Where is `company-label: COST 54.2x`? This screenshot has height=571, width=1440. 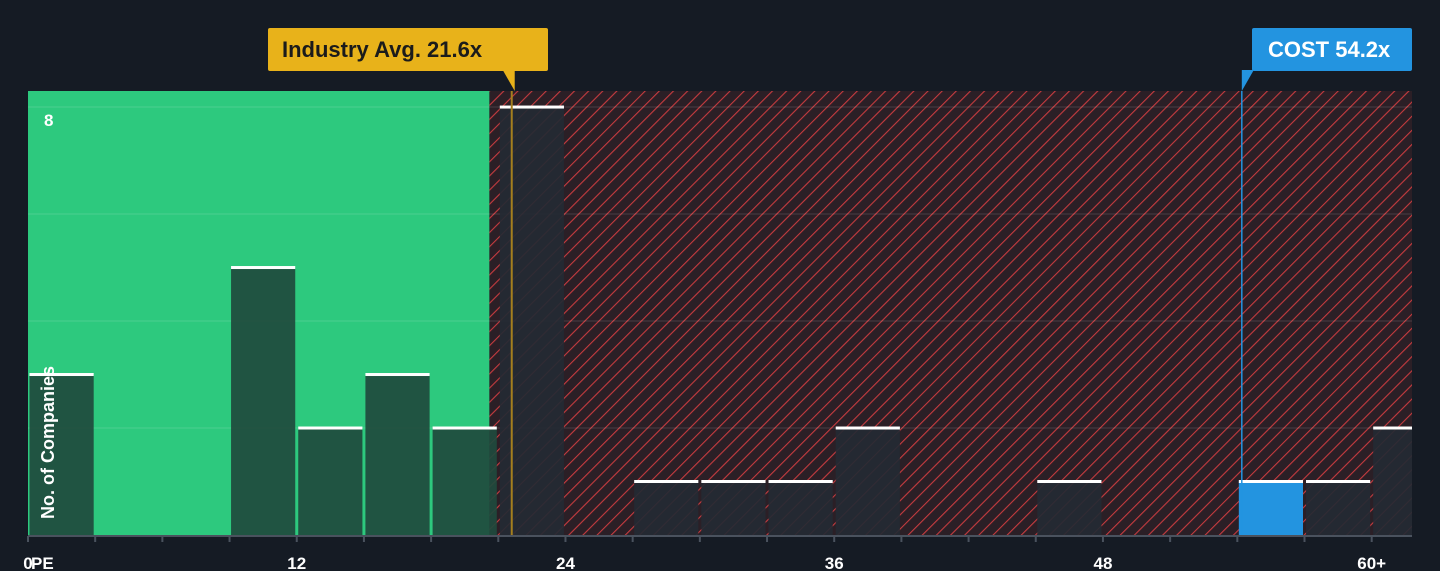 company-label: COST 54.2x is located at coordinates (1329, 49).